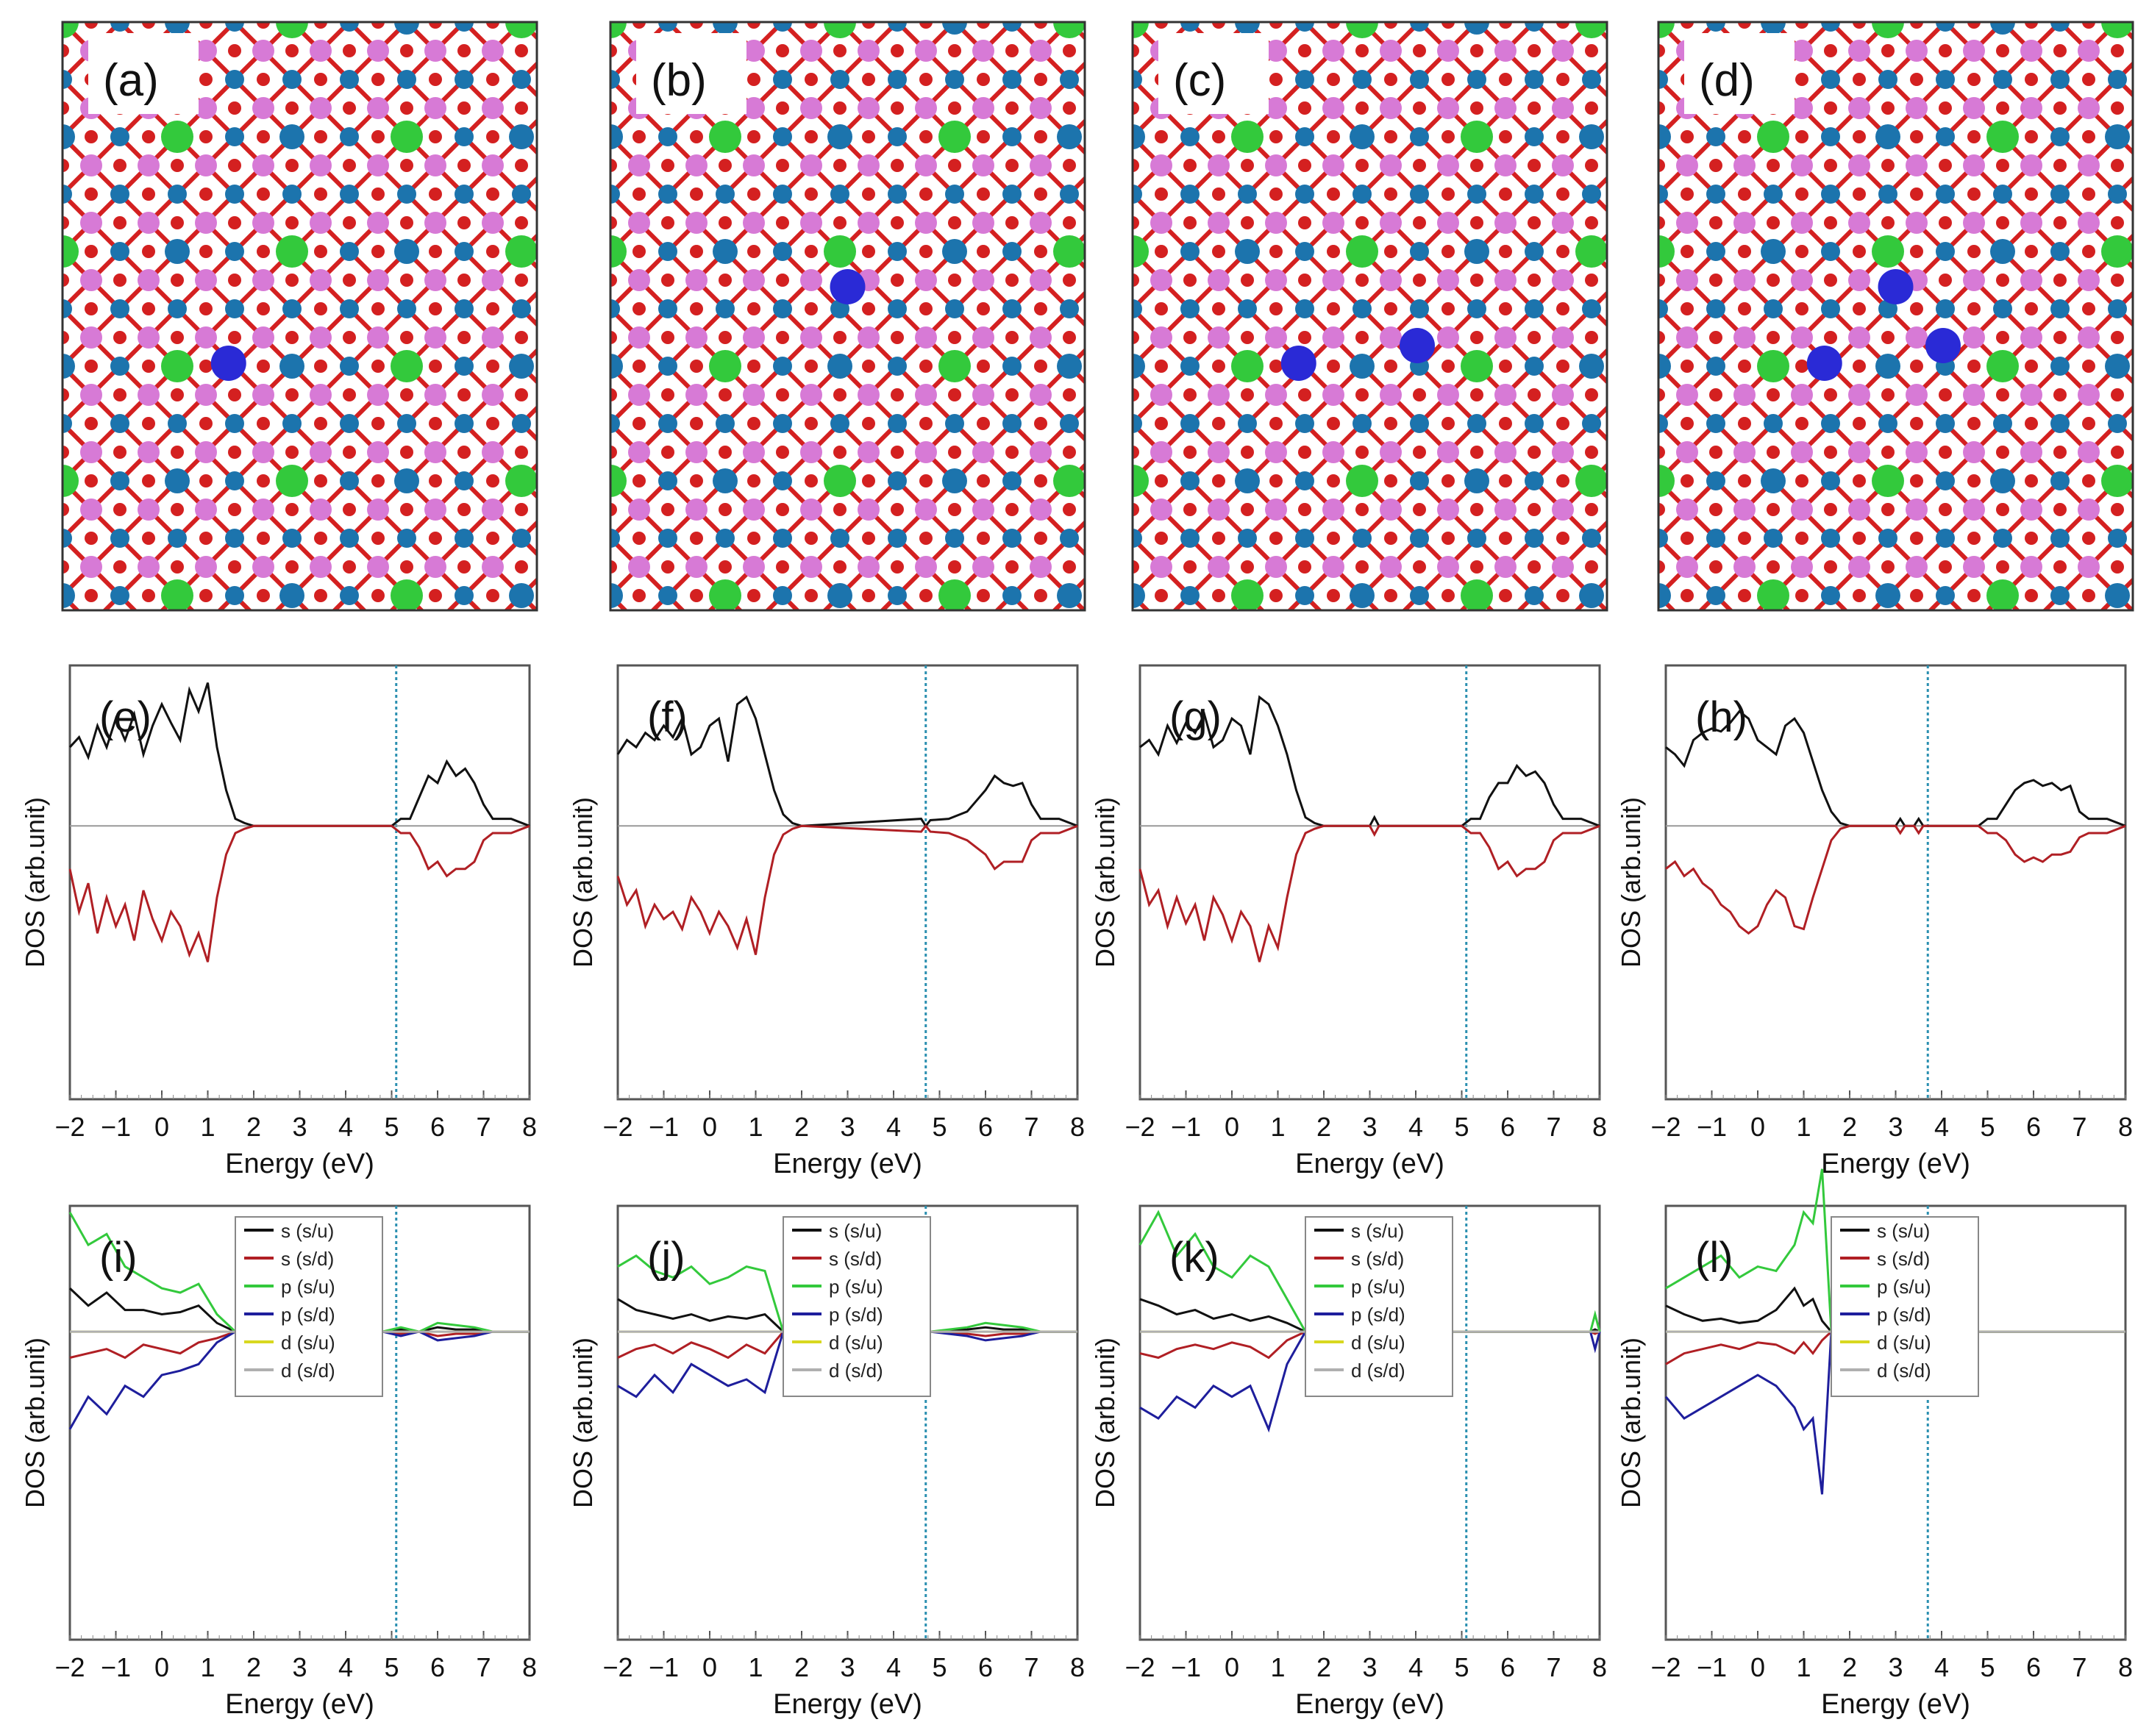  Describe the element at coordinates (131, 81) in the screenshot. I see `panel-label: (a)` at that location.